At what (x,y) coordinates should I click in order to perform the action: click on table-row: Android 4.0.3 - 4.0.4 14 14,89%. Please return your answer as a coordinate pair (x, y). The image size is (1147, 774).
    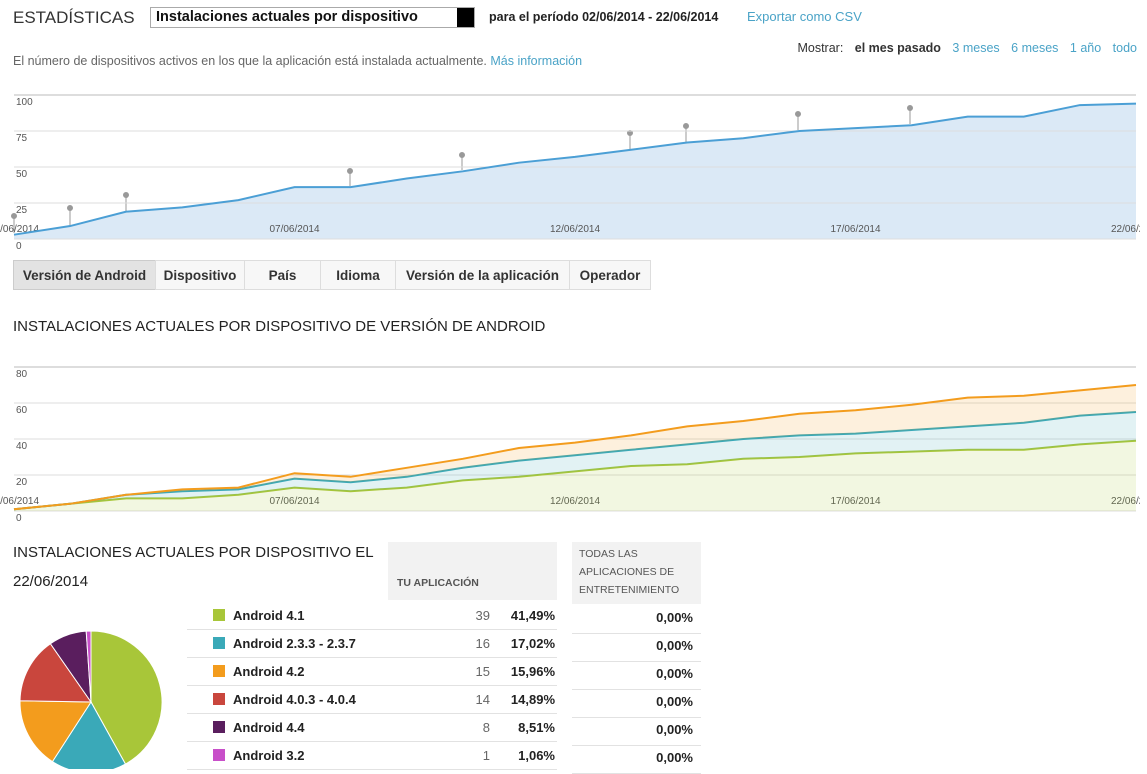
    Looking at the image, I should click on (372, 699).